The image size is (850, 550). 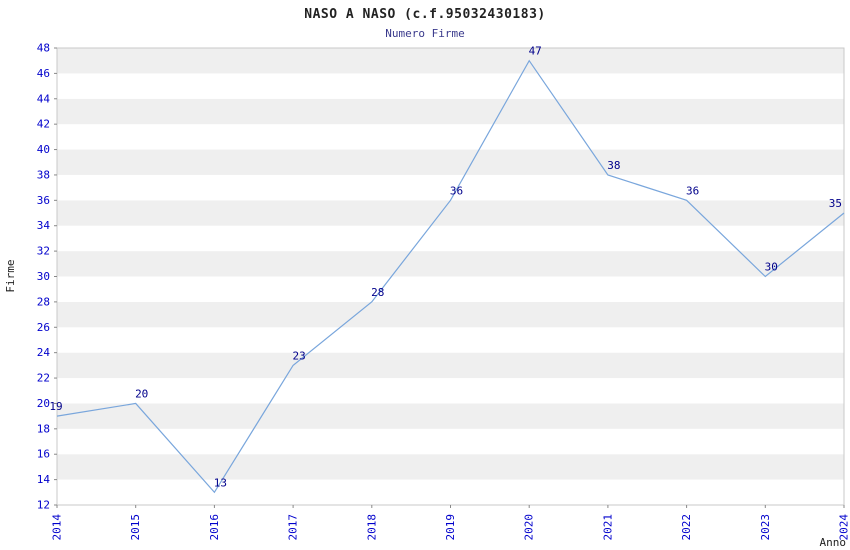 What do you see at coordinates (835, 203) in the screenshot?
I see `value-label: 35` at bounding box center [835, 203].